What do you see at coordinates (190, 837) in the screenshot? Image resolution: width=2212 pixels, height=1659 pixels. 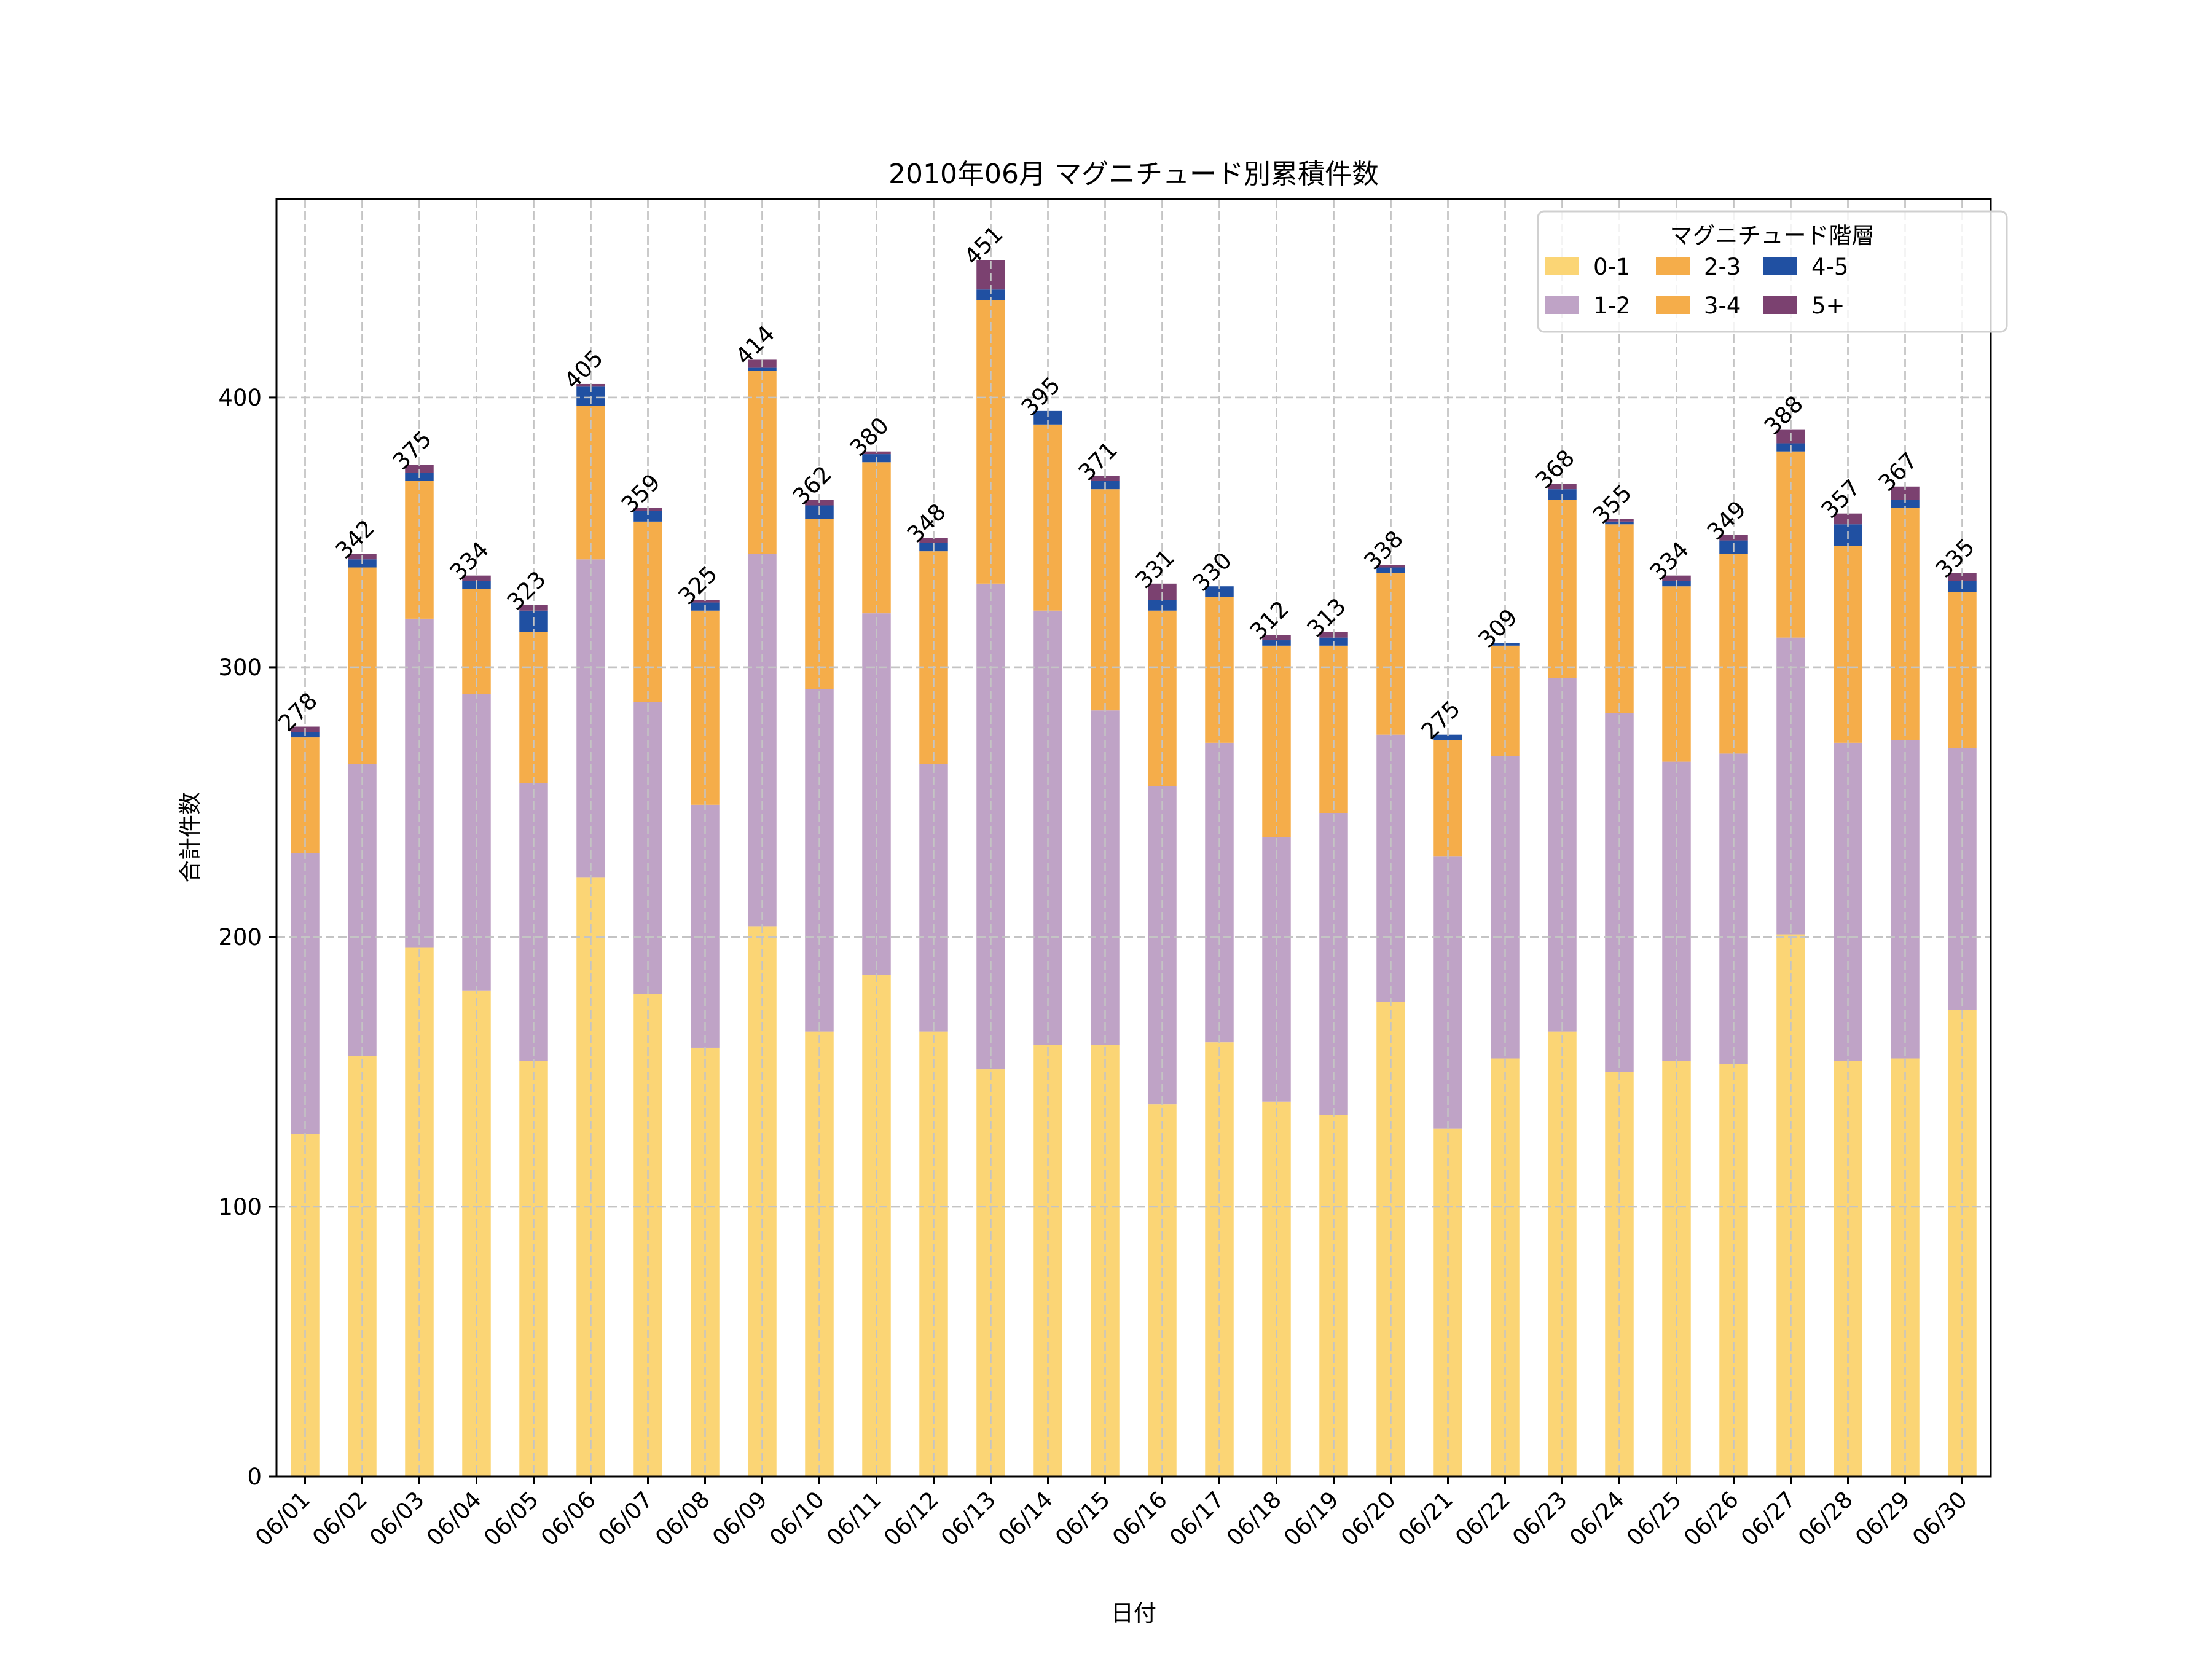 I see `y-axis-label: 合計件数` at bounding box center [190, 837].